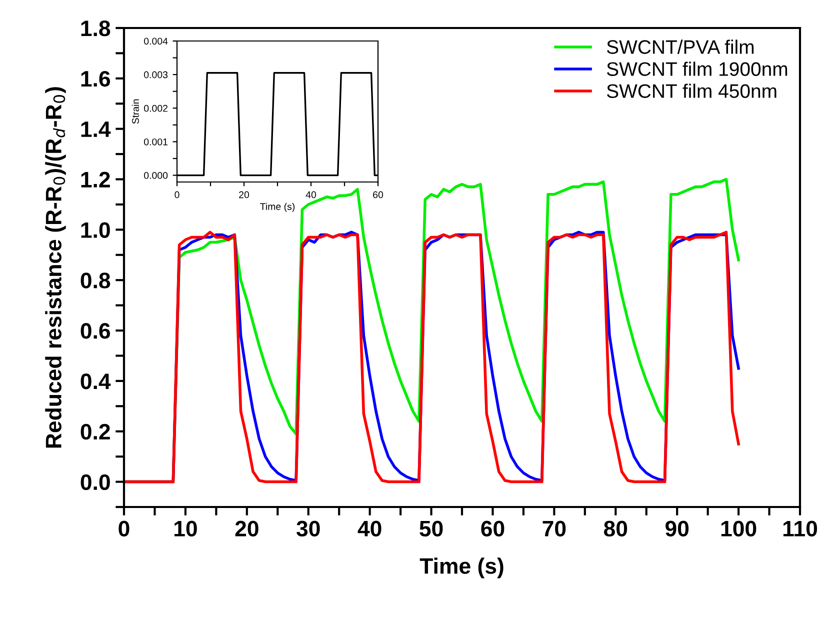 This screenshot has width=838, height=626. I want to click on x-tick-label: 80, so click(616, 528).